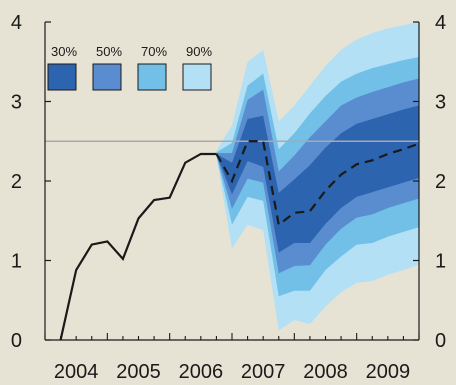 The width and height of the screenshot is (456, 385). What do you see at coordinates (16, 103) in the screenshot?
I see `y-tick-label-left: 3` at bounding box center [16, 103].